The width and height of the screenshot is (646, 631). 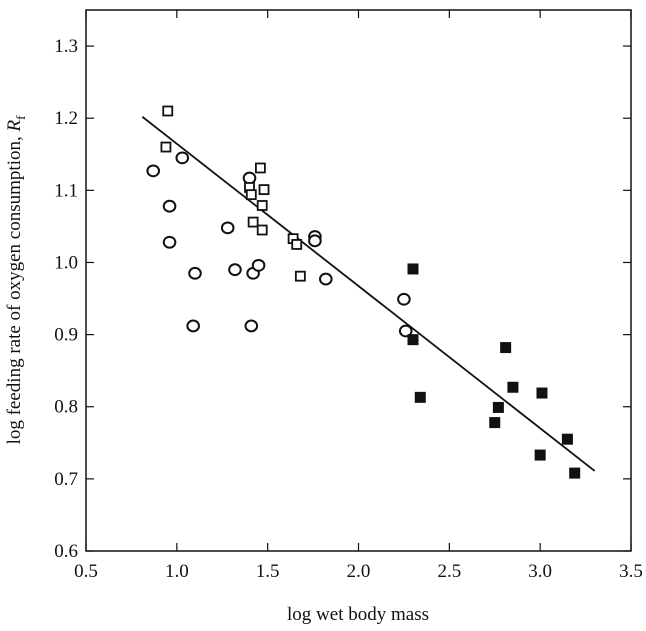 I want to click on y-tick-label: 1.2, so click(x=66, y=118).